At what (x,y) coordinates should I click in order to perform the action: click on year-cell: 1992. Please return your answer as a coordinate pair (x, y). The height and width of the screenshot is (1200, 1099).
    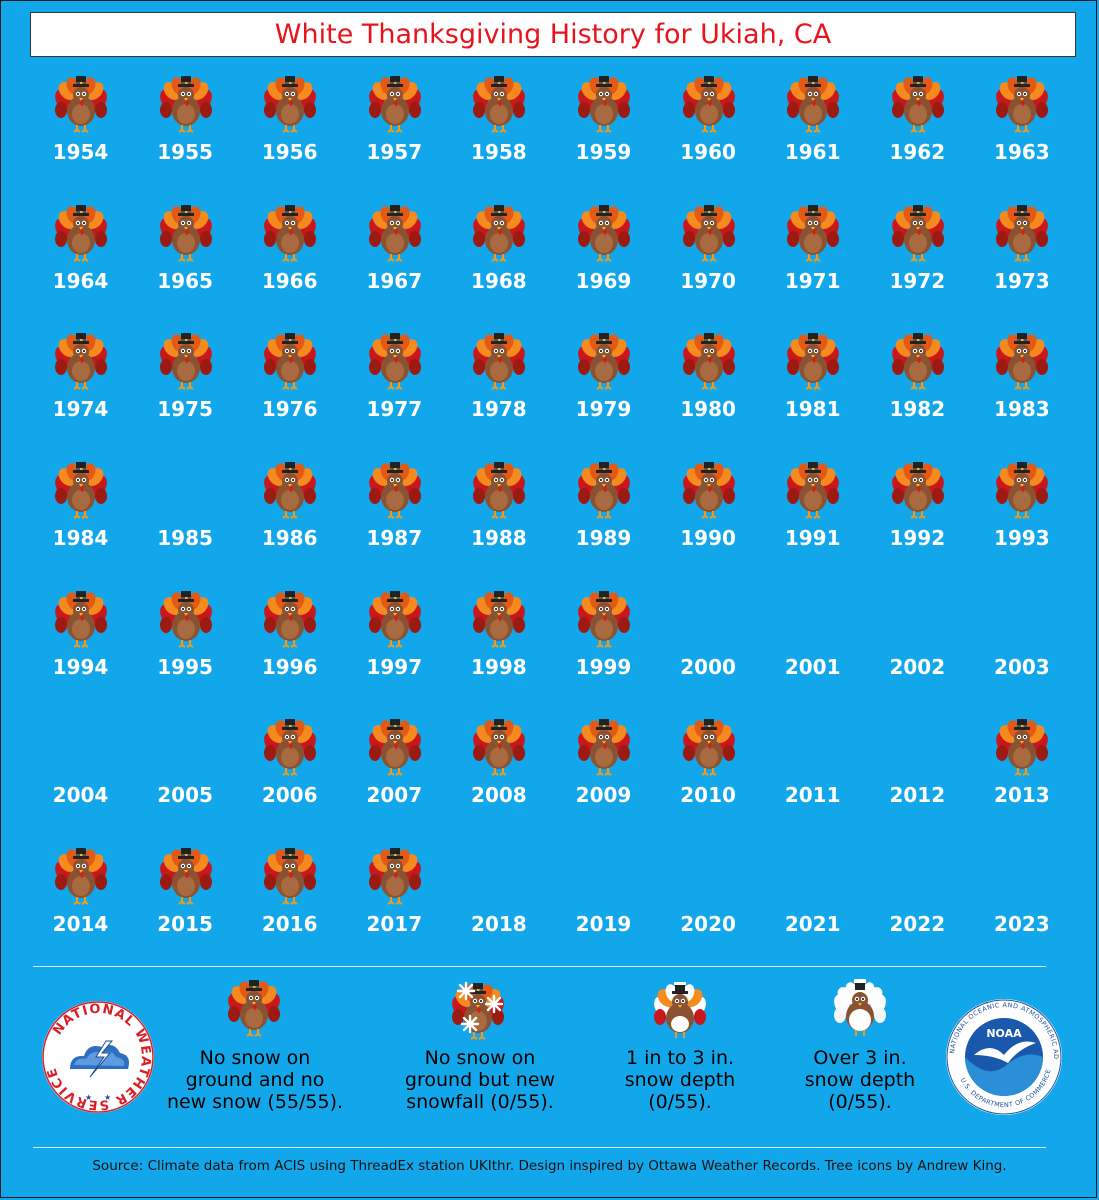
    Looking at the image, I should click on (917, 519).